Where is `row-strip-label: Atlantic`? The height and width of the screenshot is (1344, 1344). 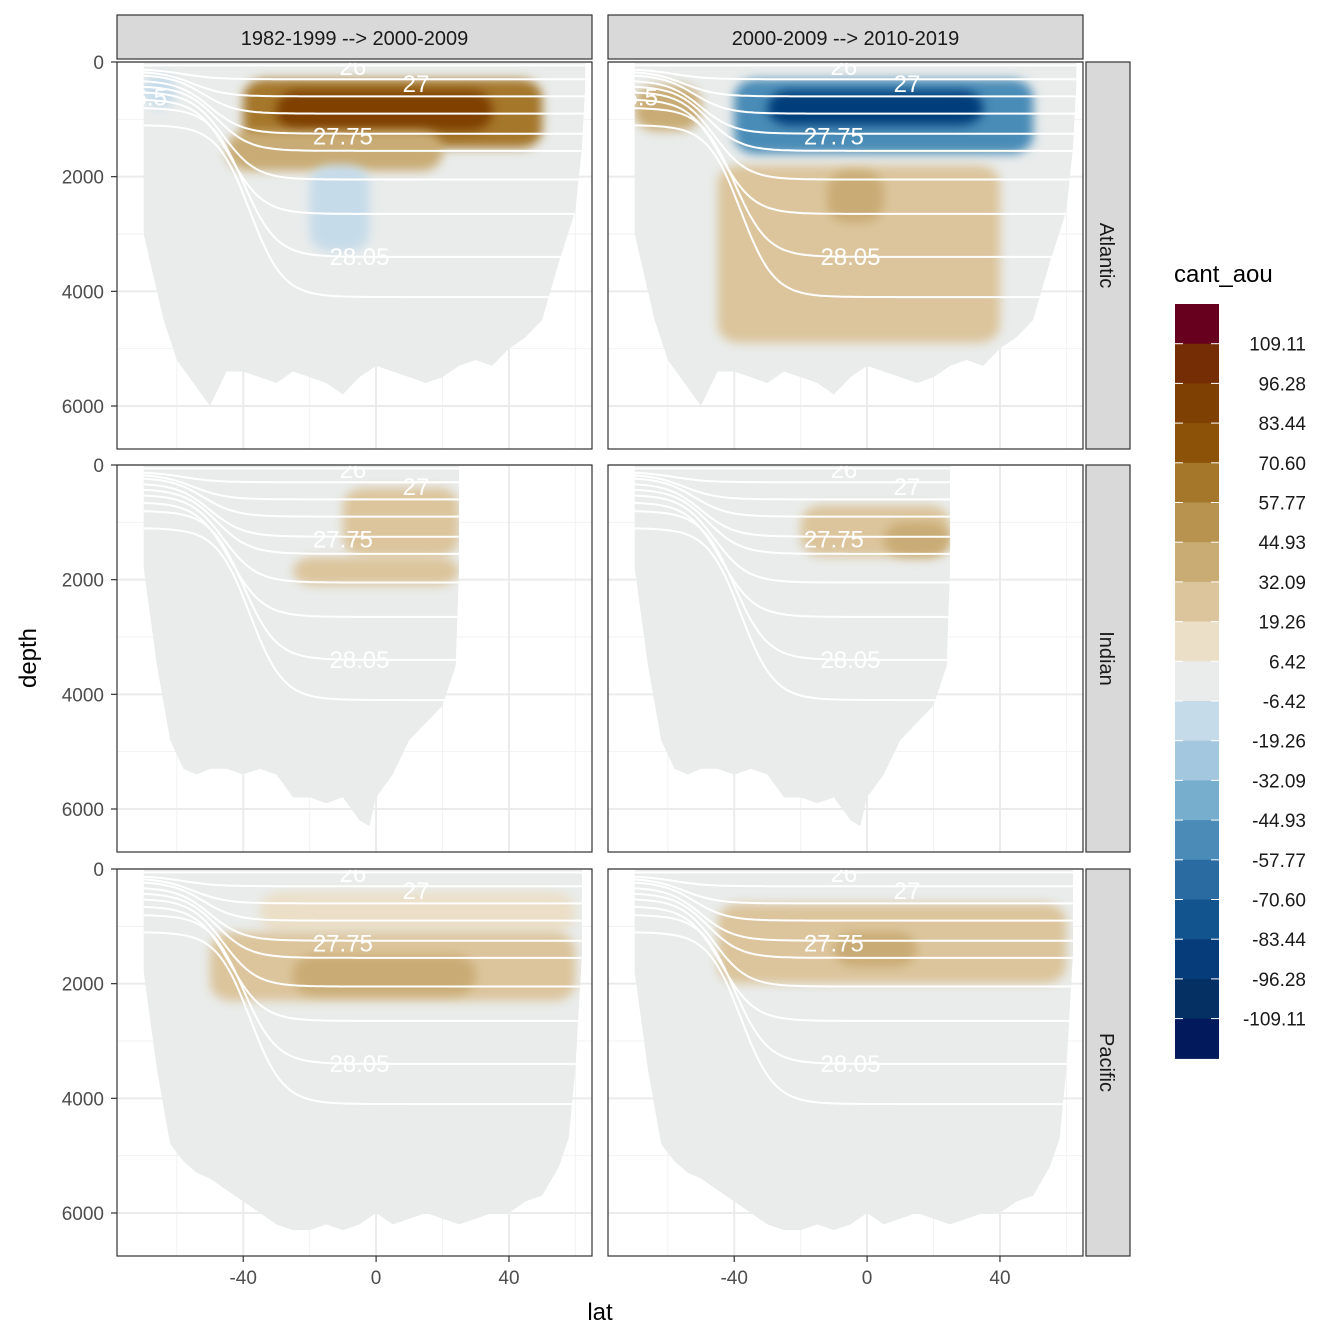 row-strip-label: Atlantic is located at coordinates (1106, 256).